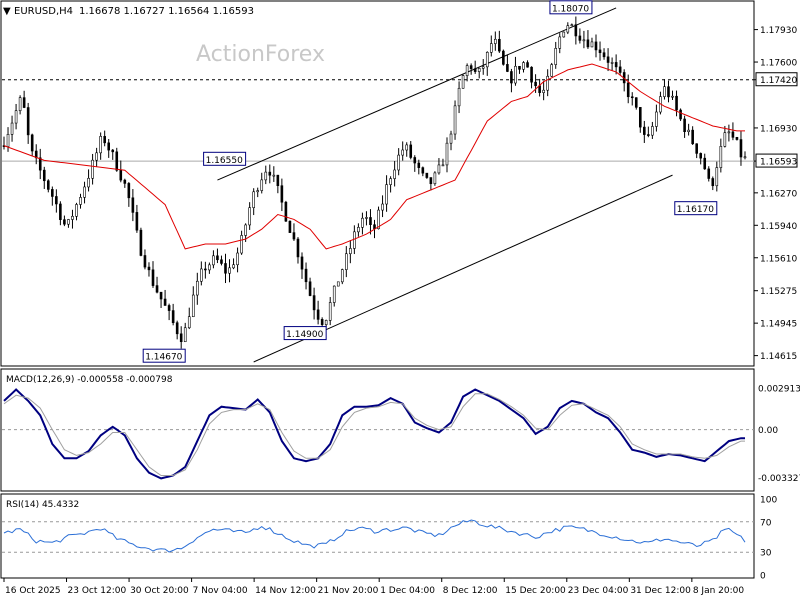 Image resolution: width=800 pixels, height=604 pixels. Describe the element at coordinates (768, 431) in the screenshot. I see `macd-tick-label: 0.00` at that location.